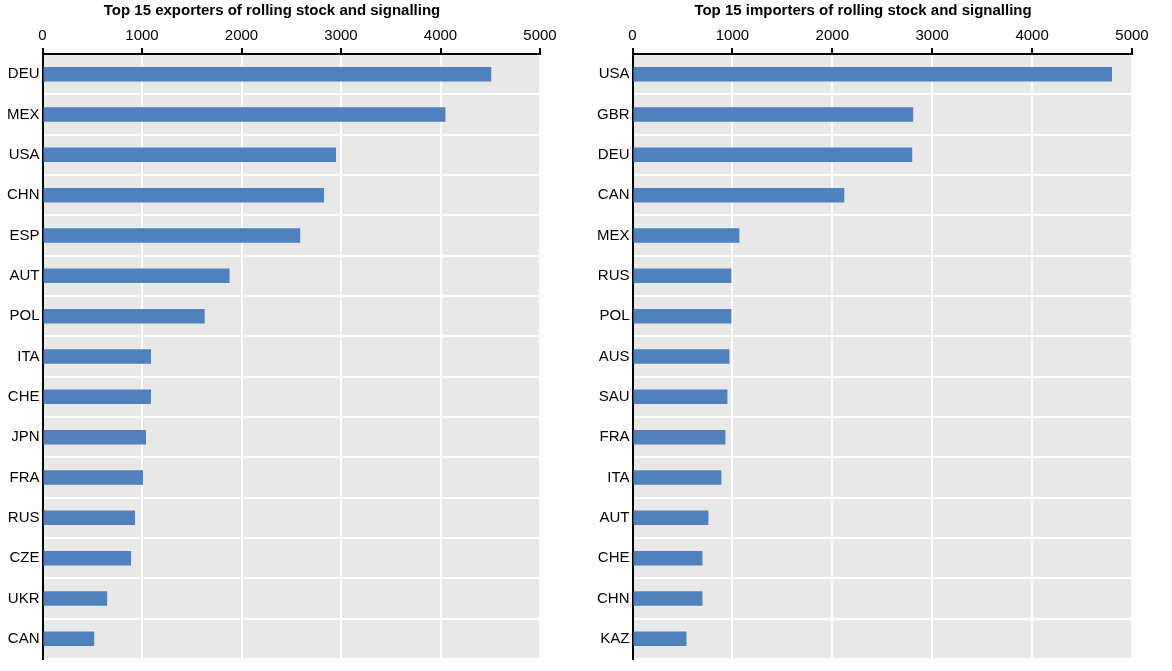 Image resolution: width=1172 pixels, height=671 pixels. I want to click on y-tick-label: JPN, so click(25, 436).